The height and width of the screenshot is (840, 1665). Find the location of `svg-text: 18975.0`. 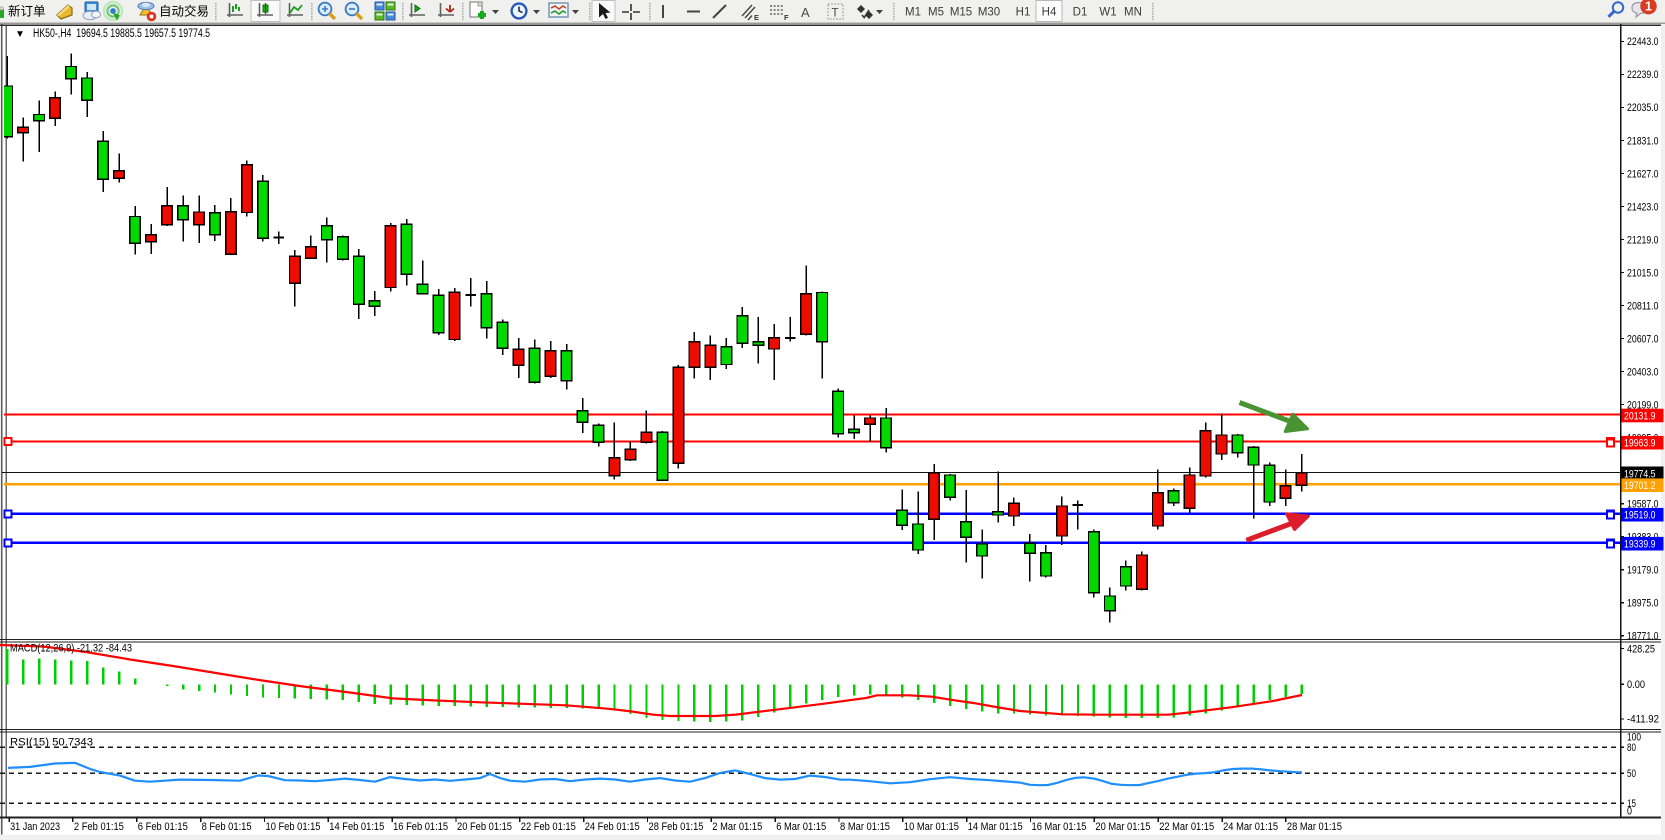

svg-text: 18975.0 is located at coordinates (1643, 604).